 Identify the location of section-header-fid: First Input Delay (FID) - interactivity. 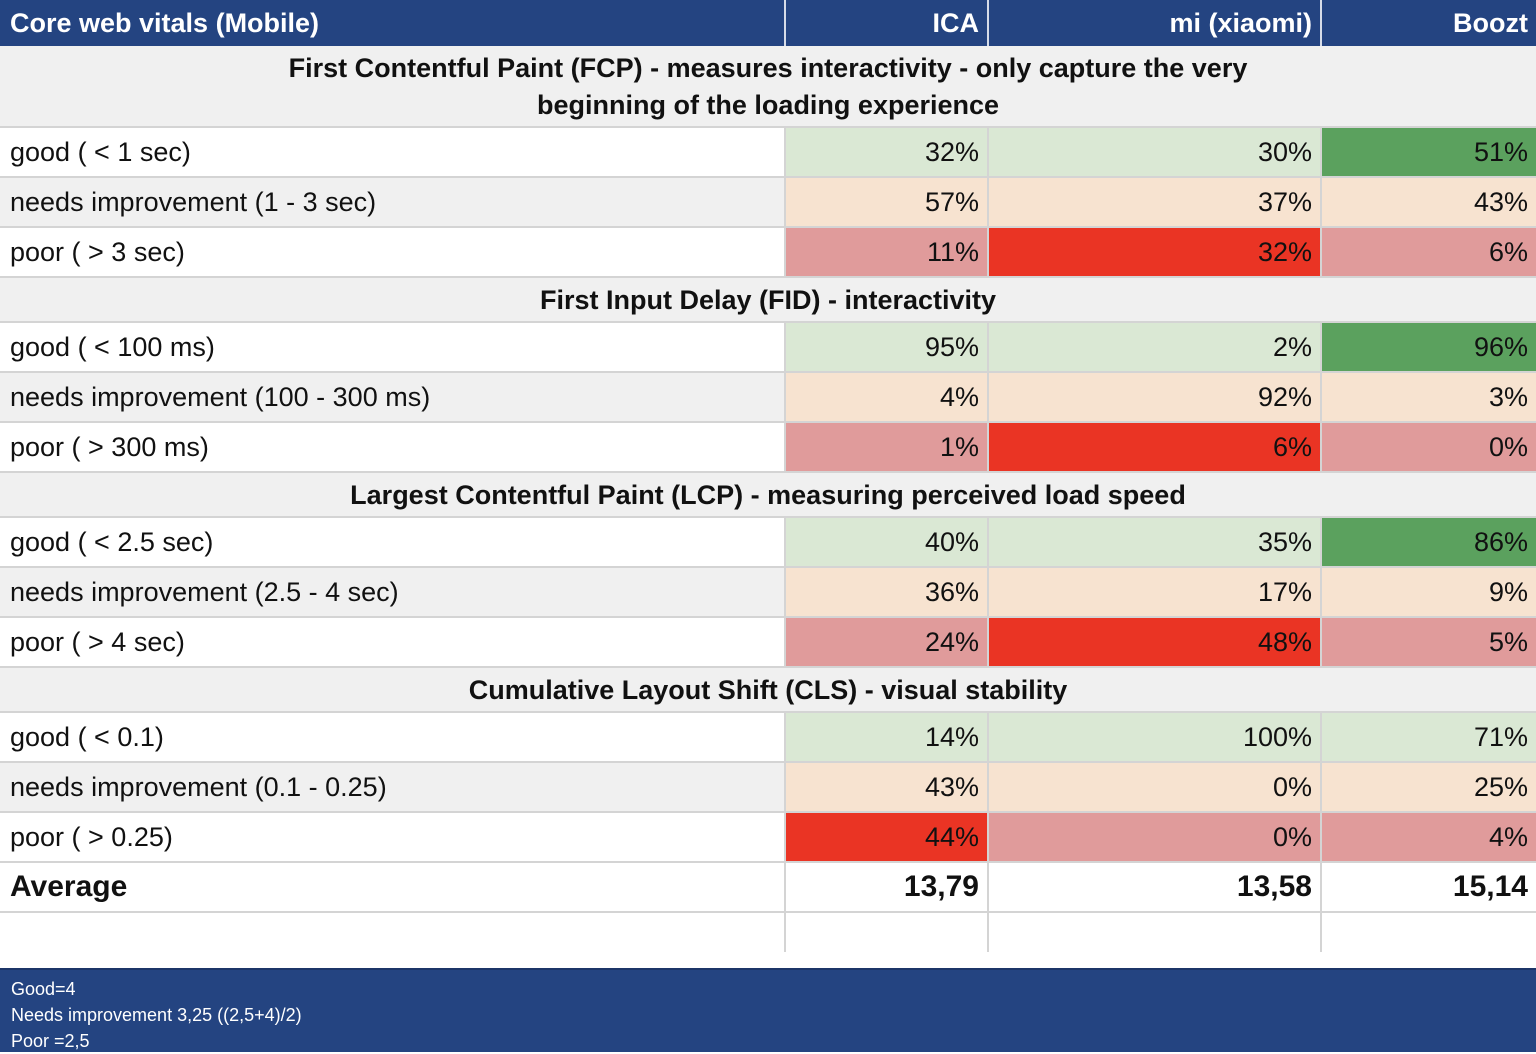
(768, 300).